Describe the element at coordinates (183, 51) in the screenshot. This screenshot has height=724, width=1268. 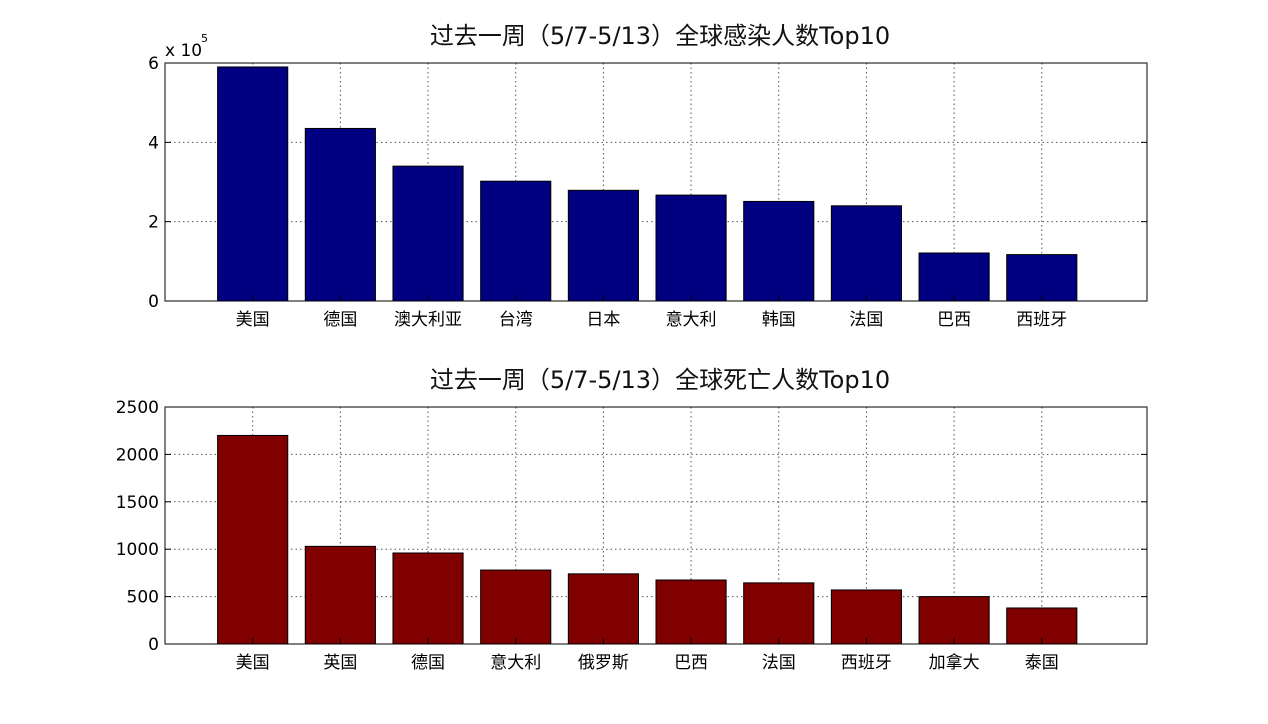
I see `exponent-base: x 10` at that location.